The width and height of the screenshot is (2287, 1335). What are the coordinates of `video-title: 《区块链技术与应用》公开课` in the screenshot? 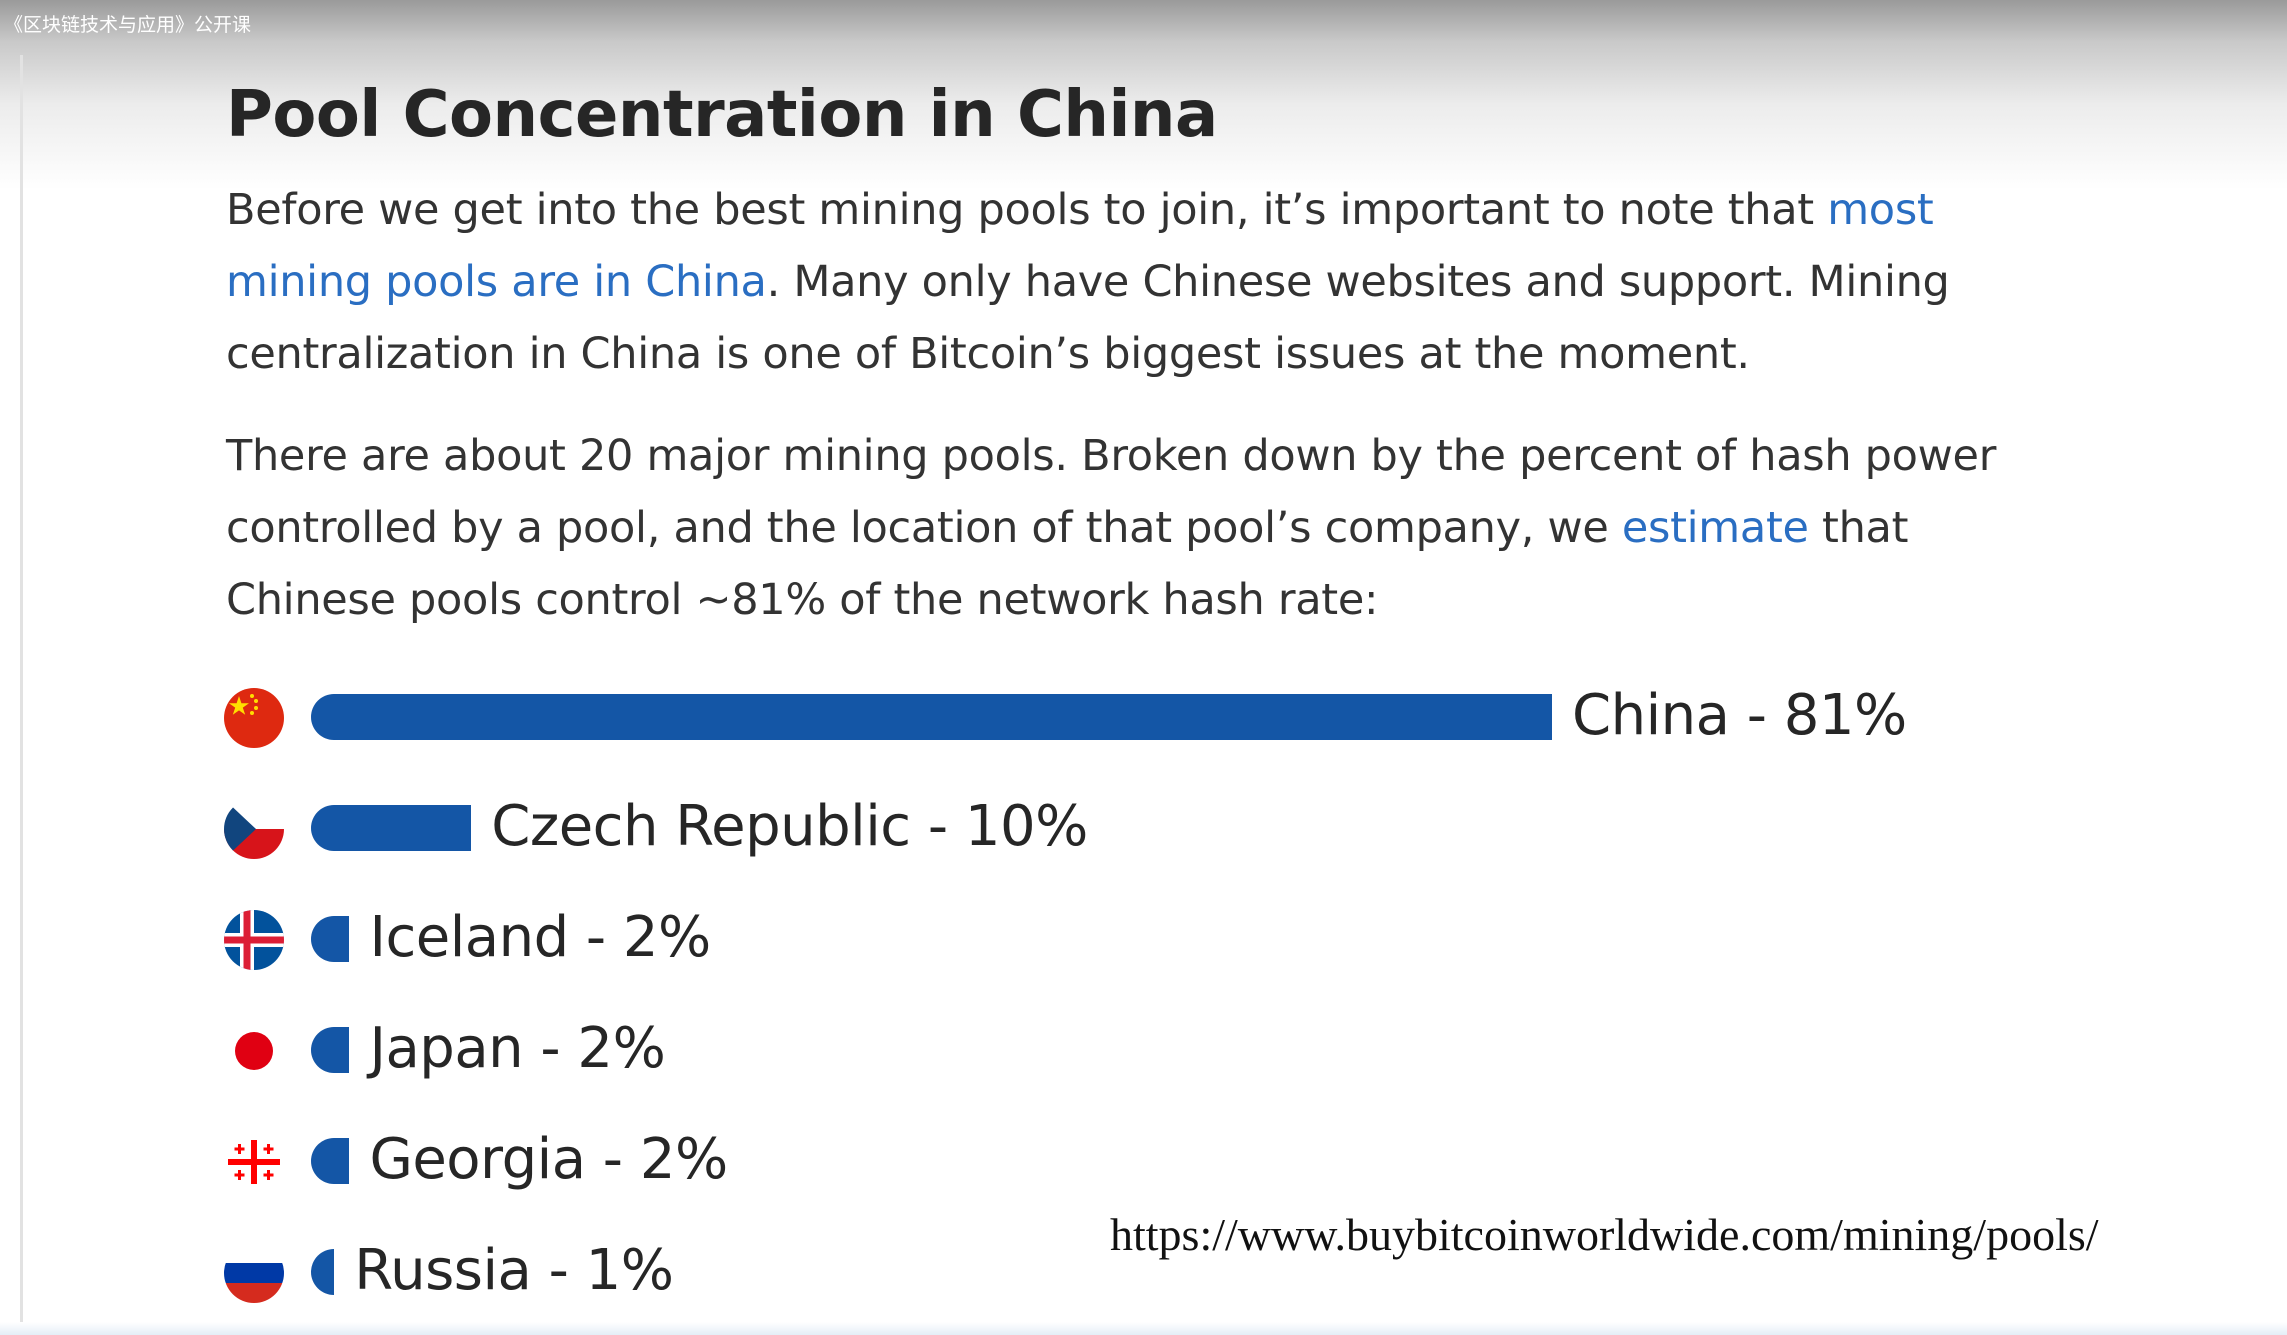 It's located at (128, 25).